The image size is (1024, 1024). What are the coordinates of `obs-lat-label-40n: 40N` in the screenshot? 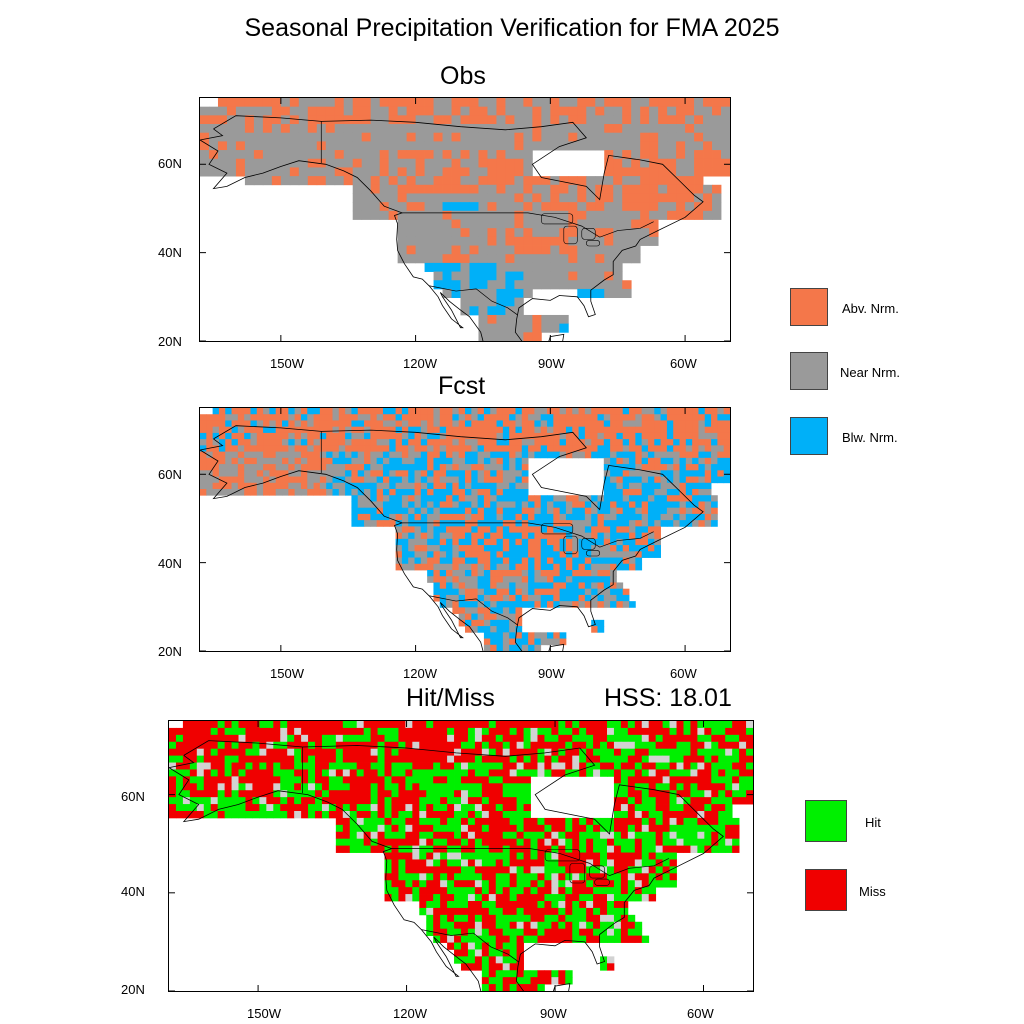 It's located at (170, 252).